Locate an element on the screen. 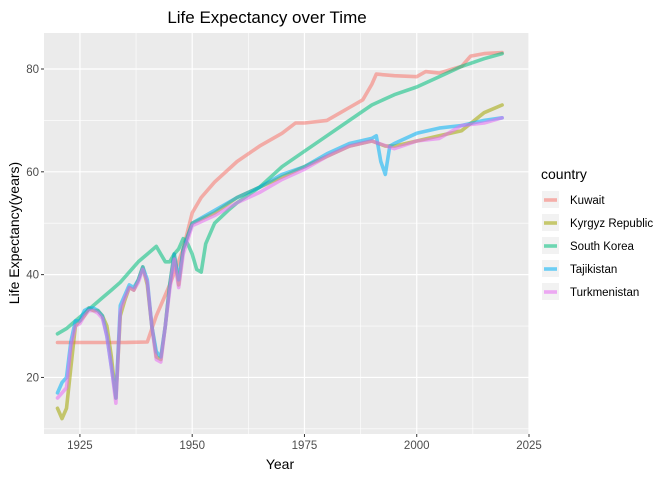 The height and width of the screenshot is (485, 672). x-tick-label: 2025 is located at coordinates (529, 446).